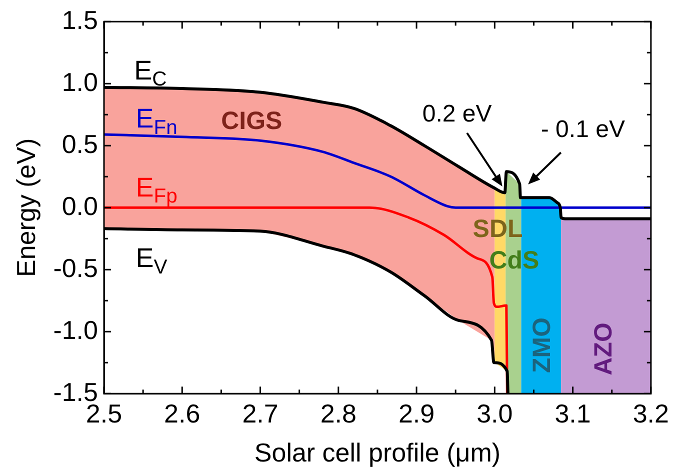 This screenshot has height=474, width=675. What do you see at coordinates (75, 267) in the screenshot?
I see `y-tick-label: -0.5` at bounding box center [75, 267].